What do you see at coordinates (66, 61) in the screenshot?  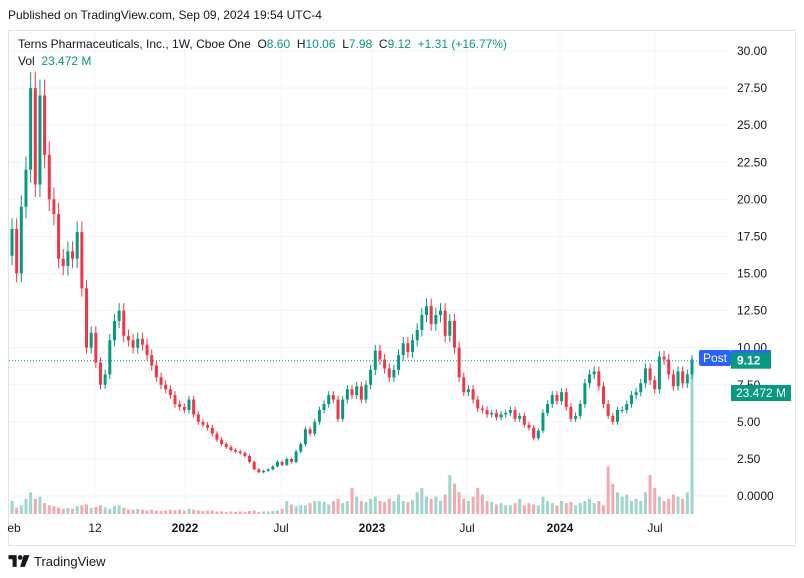 I see `volume-value: 23.472 M` at bounding box center [66, 61].